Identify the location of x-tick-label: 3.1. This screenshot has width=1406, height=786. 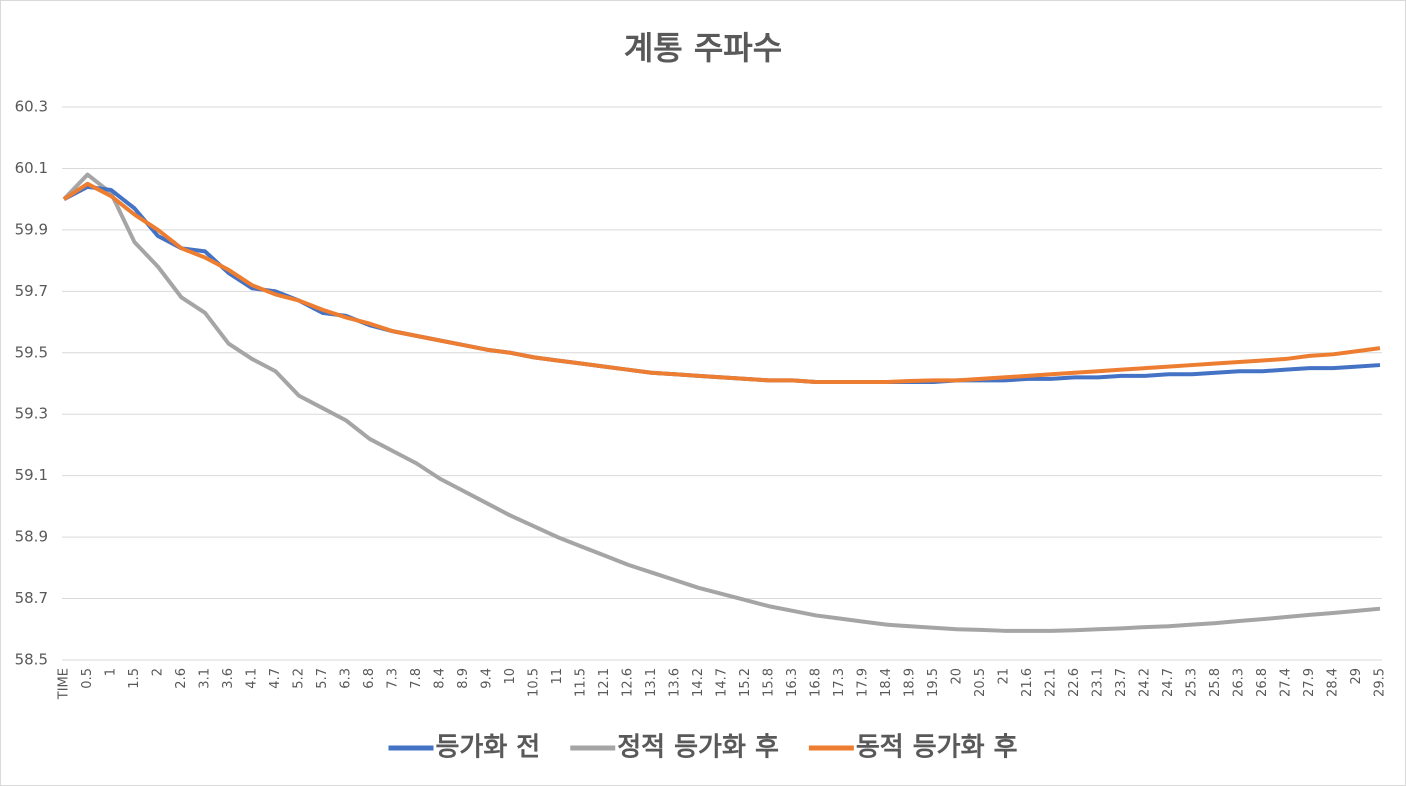
(205, 678).